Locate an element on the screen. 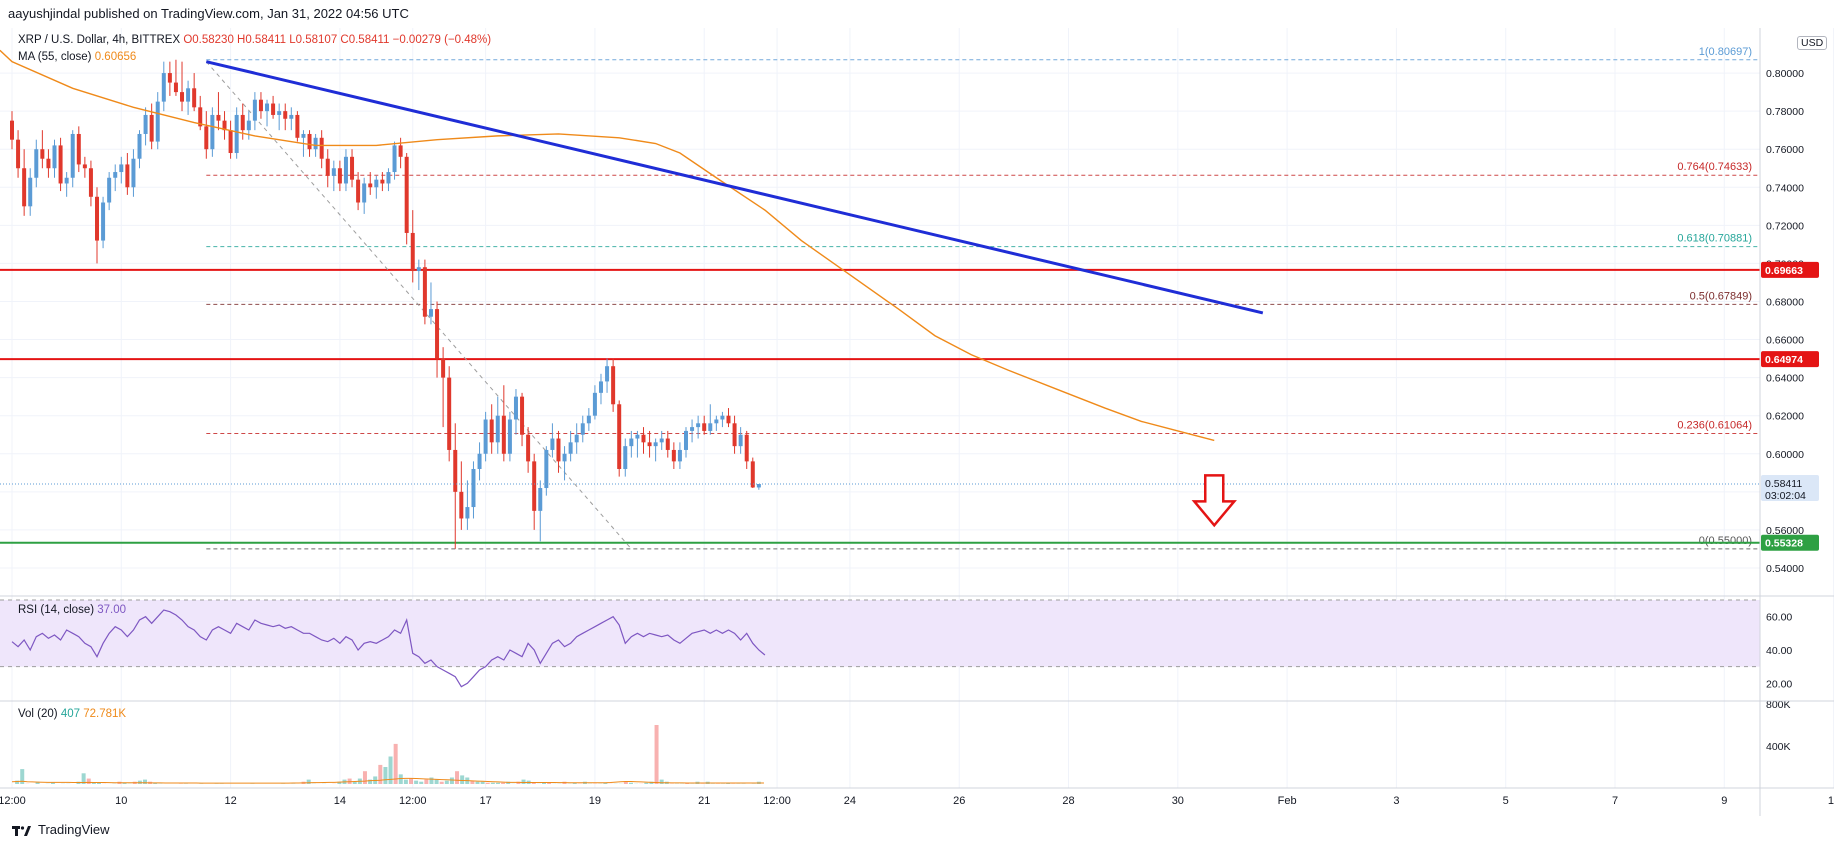 This screenshot has width=1834, height=848. level-price-tag is located at coordinates (1790, 269).